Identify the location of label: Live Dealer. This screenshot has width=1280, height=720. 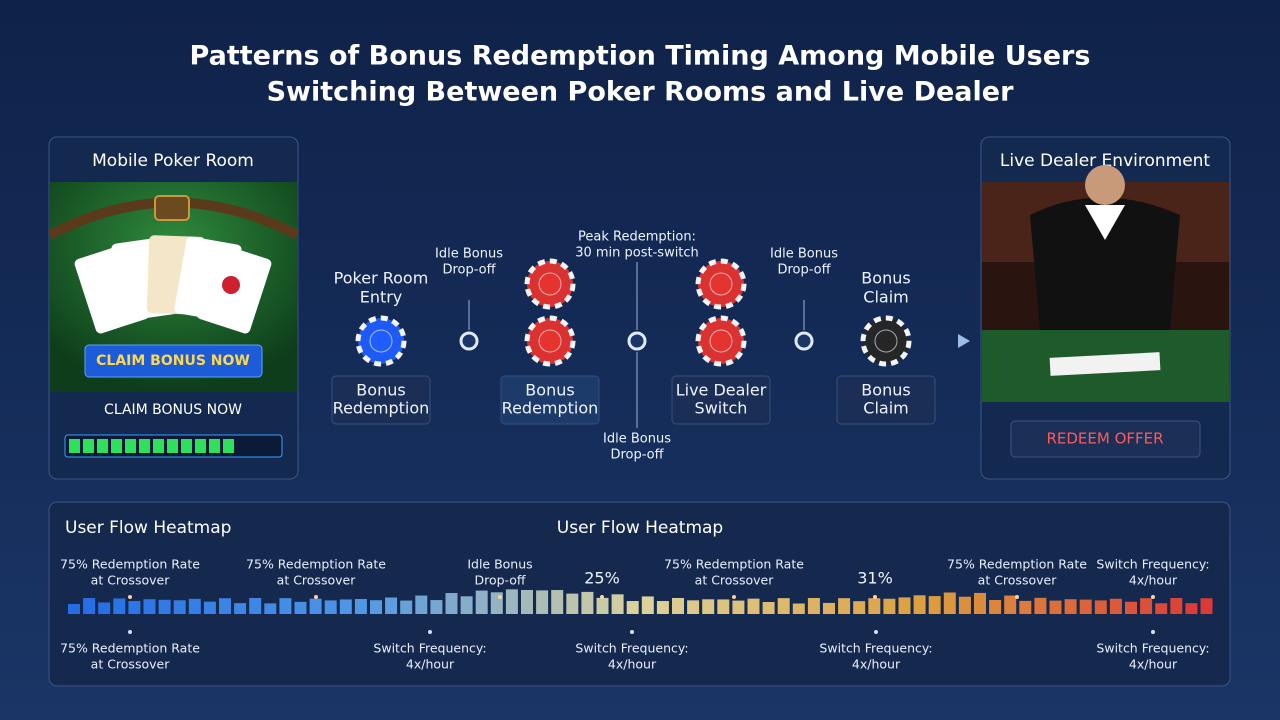
(721, 390).